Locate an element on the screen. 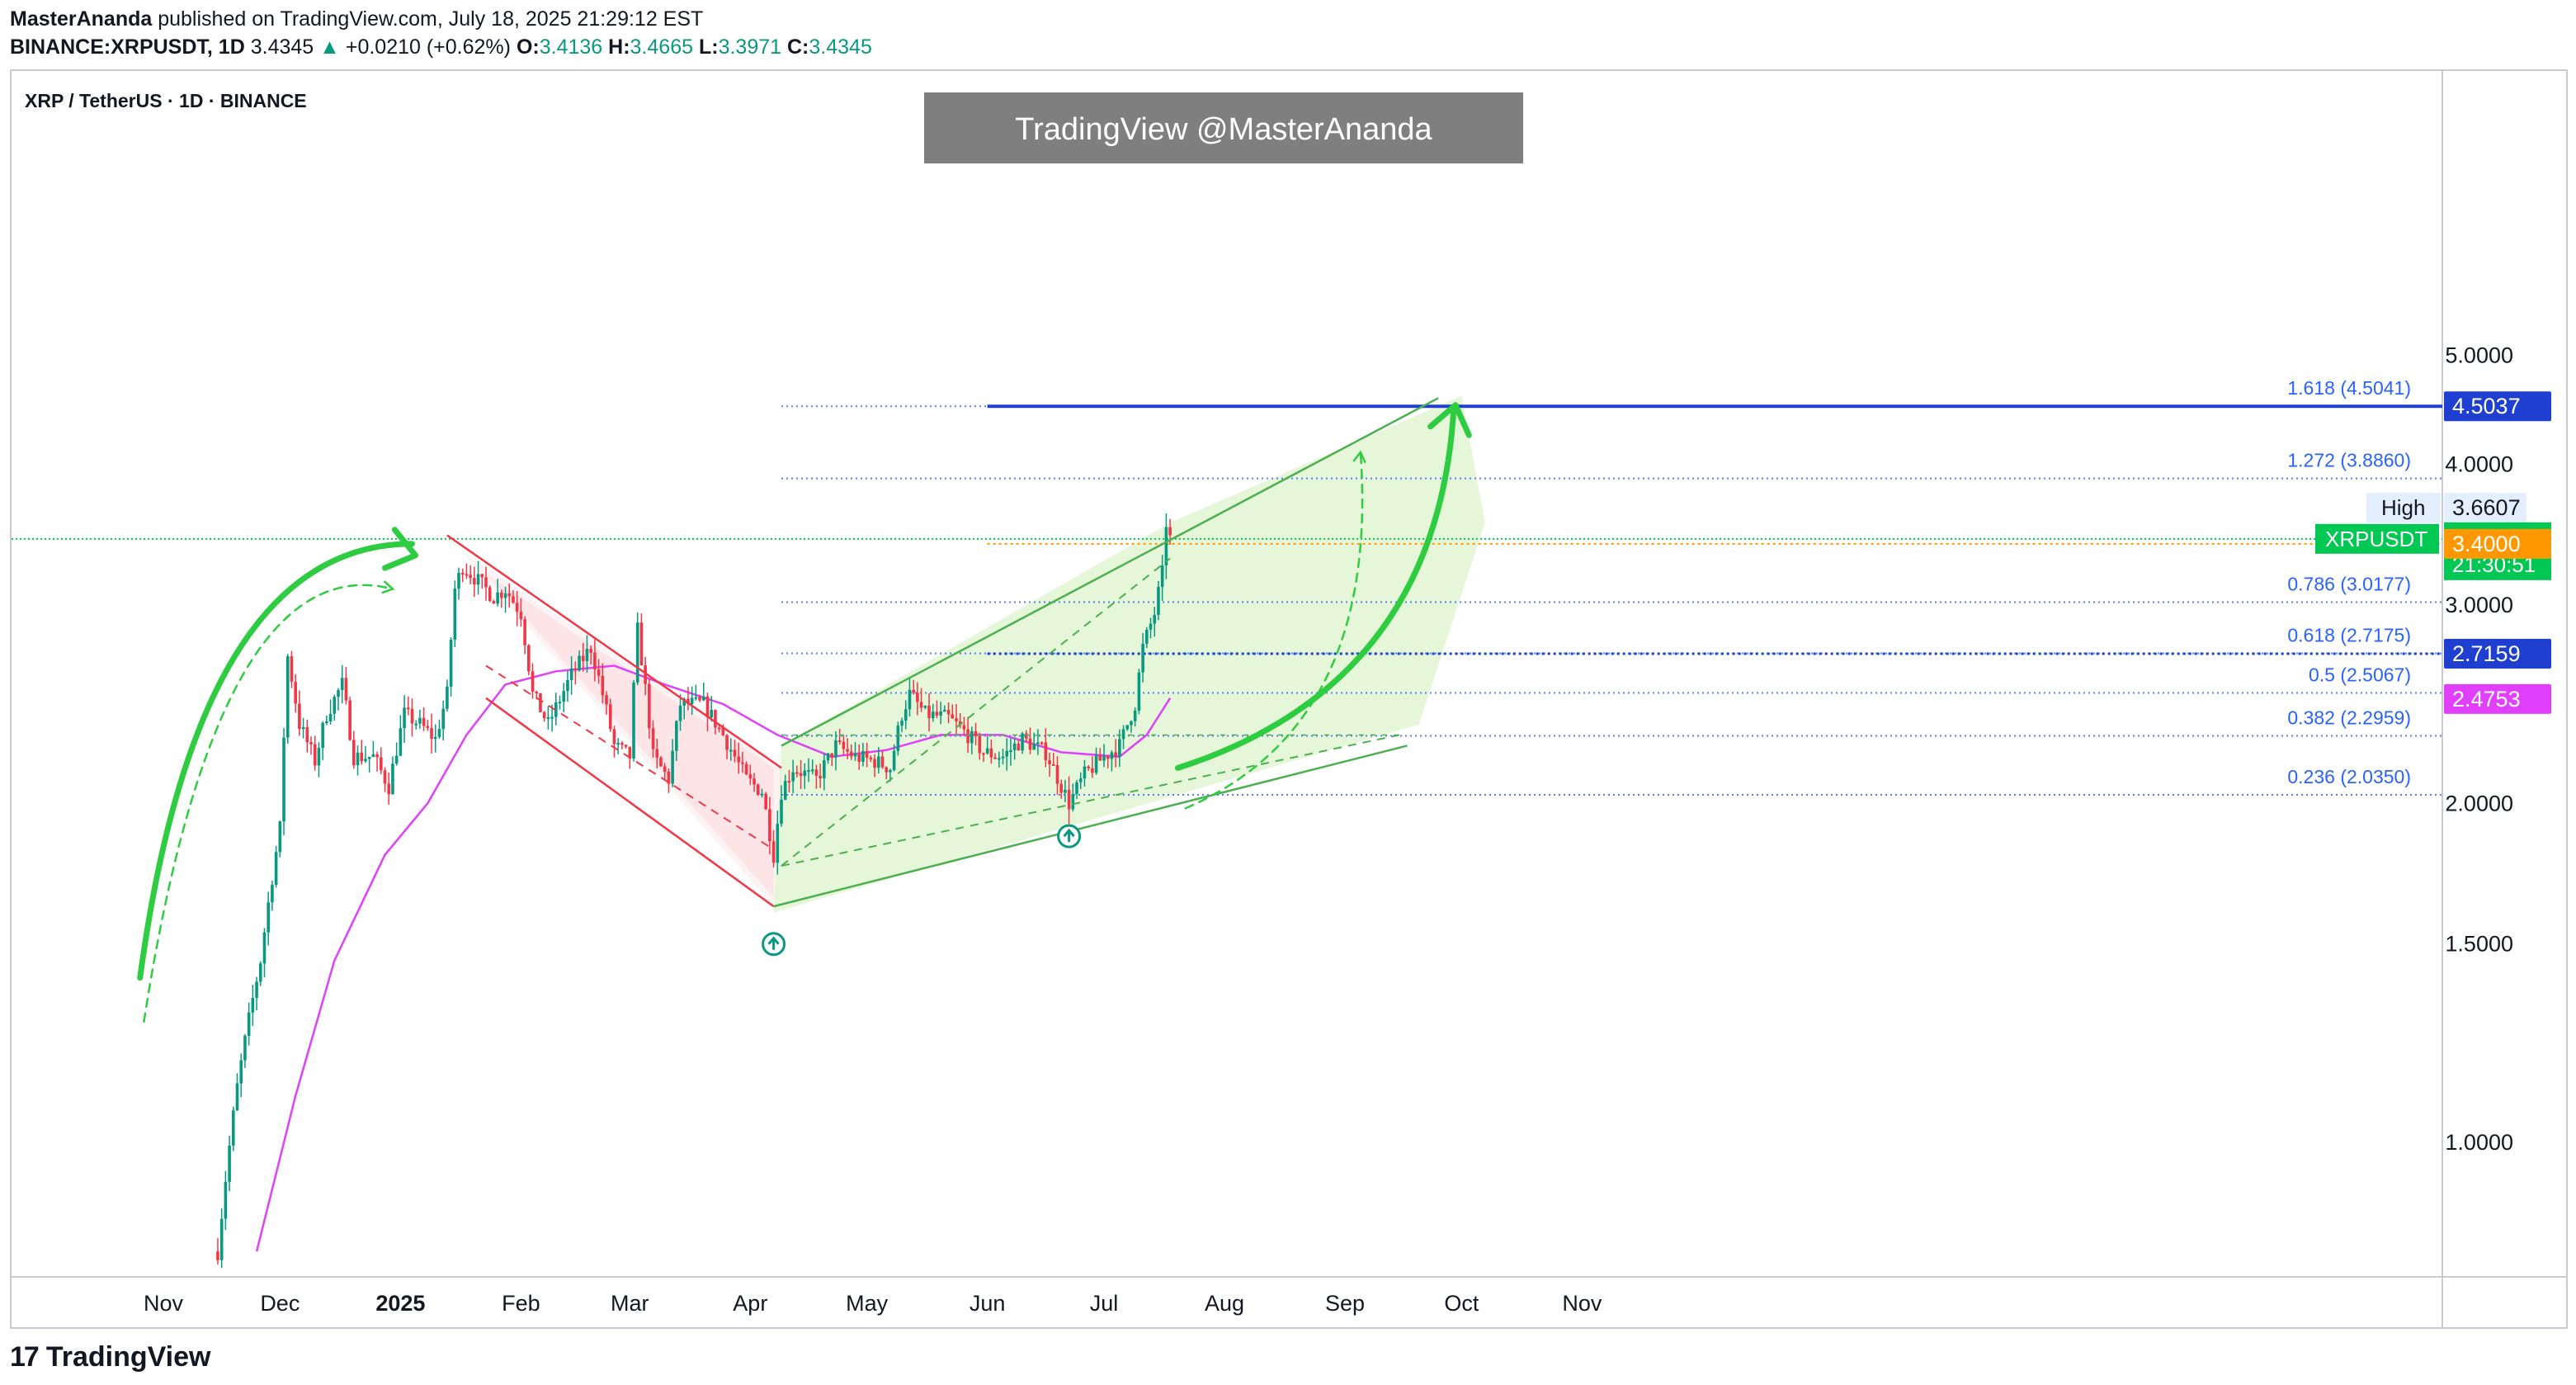  fib-label: 1.618 (4.5041) is located at coordinates (2349, 388).